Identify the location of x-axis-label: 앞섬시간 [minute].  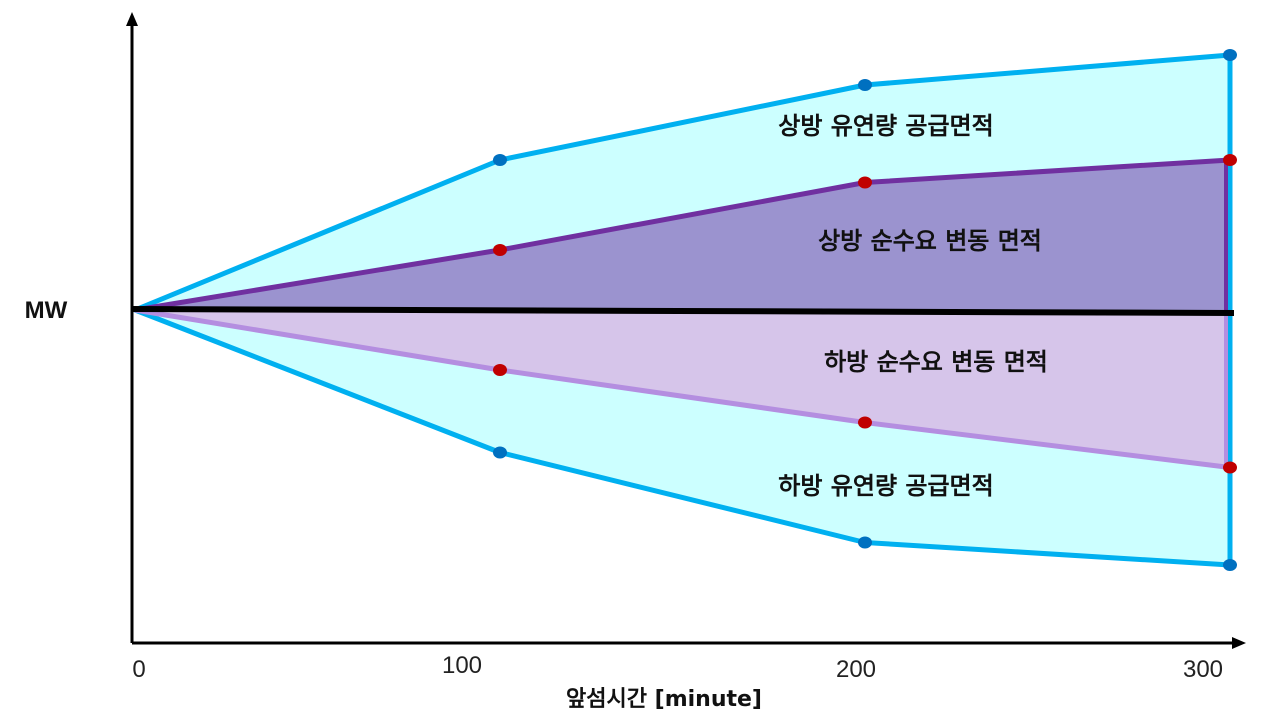
(664, 699).